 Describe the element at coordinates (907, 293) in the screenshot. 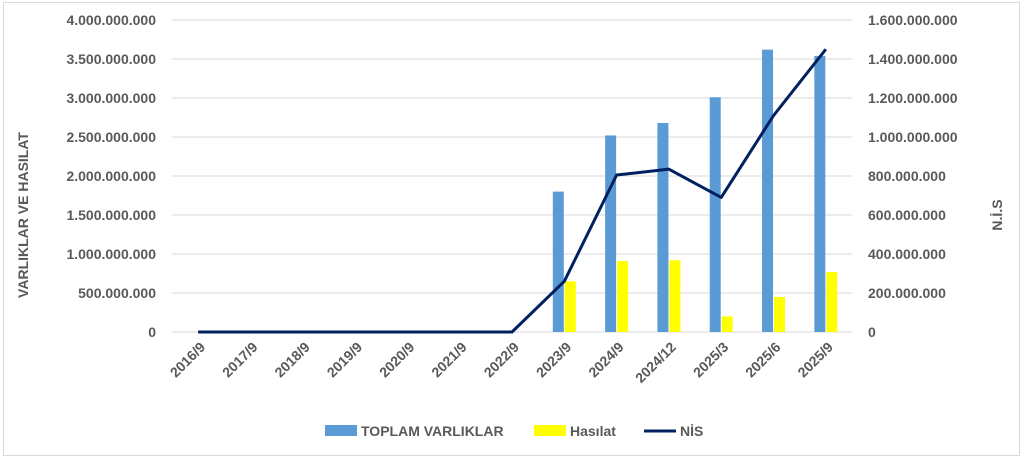

I see `right-tick-label: 200.000.000` at that location.